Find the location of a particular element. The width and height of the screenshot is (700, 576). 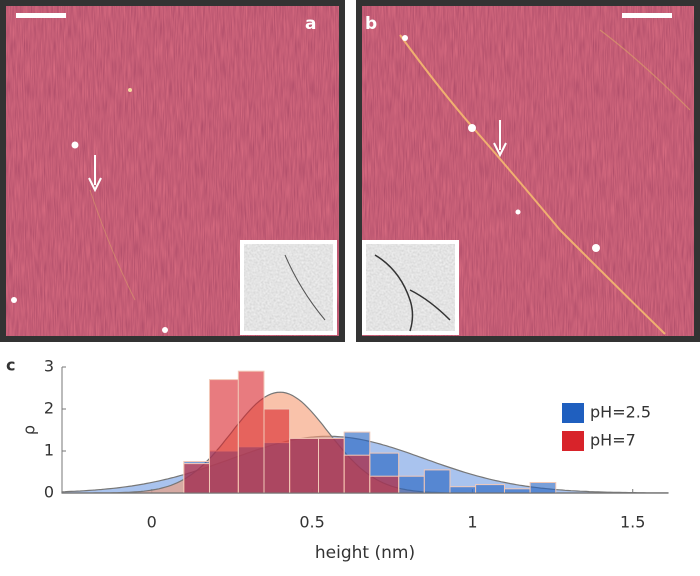

x-axis-label: height (nm) is located at coordinates (365, 553).